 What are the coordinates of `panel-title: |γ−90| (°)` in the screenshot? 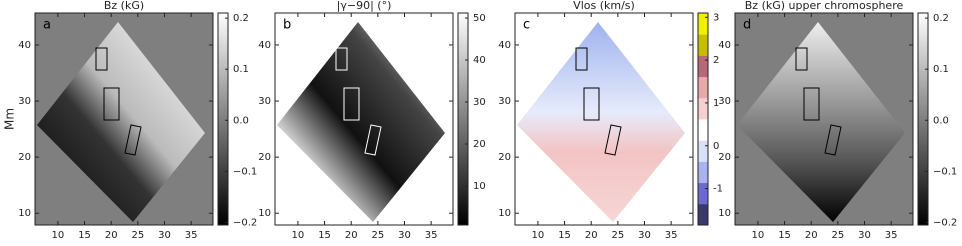 It's located at (364, 6).